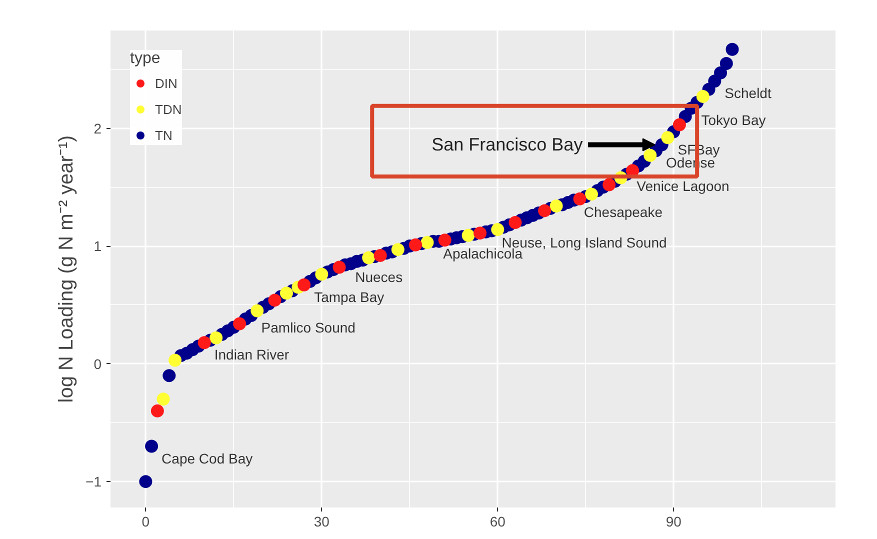  What do you see at coordinates (308, 328) in the screenshot?
I see `annotation: Pamlico Sound` at bounding box center [308, 328].